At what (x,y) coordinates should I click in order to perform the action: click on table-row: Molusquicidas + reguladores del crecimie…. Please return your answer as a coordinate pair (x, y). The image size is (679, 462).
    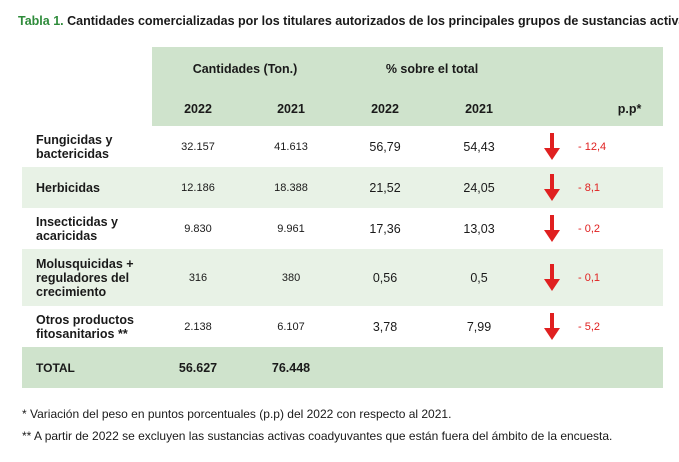
    Looking at the image, I should click on (343, 277).